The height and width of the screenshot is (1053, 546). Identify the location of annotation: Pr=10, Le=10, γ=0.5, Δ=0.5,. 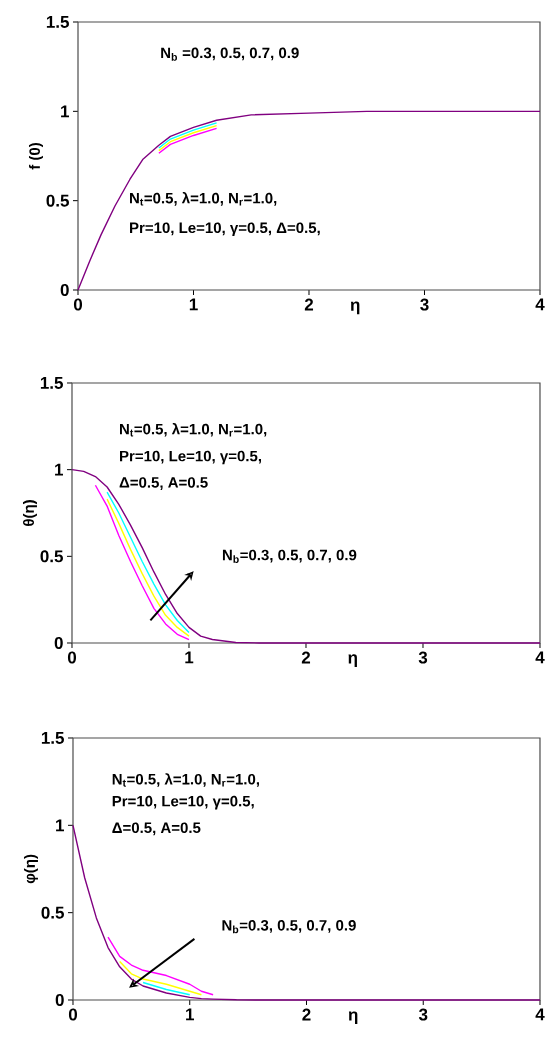
(225, 229).